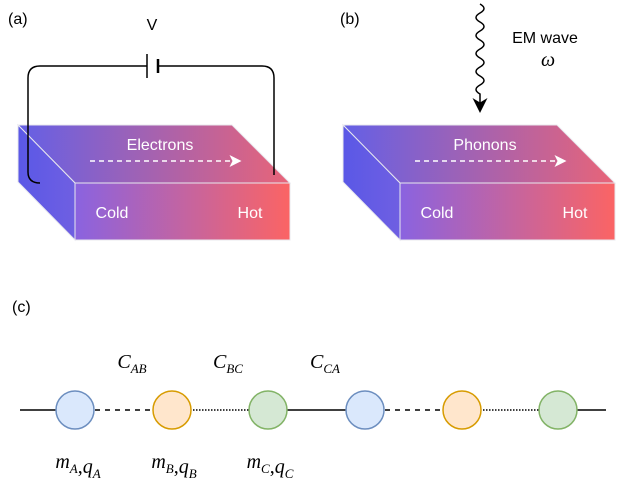 The image size is (626, 478). What do you see at coordinates (160, 145) in the screenshot?
I see `carrier-label: Electrons` at bounding box center [160, 145].